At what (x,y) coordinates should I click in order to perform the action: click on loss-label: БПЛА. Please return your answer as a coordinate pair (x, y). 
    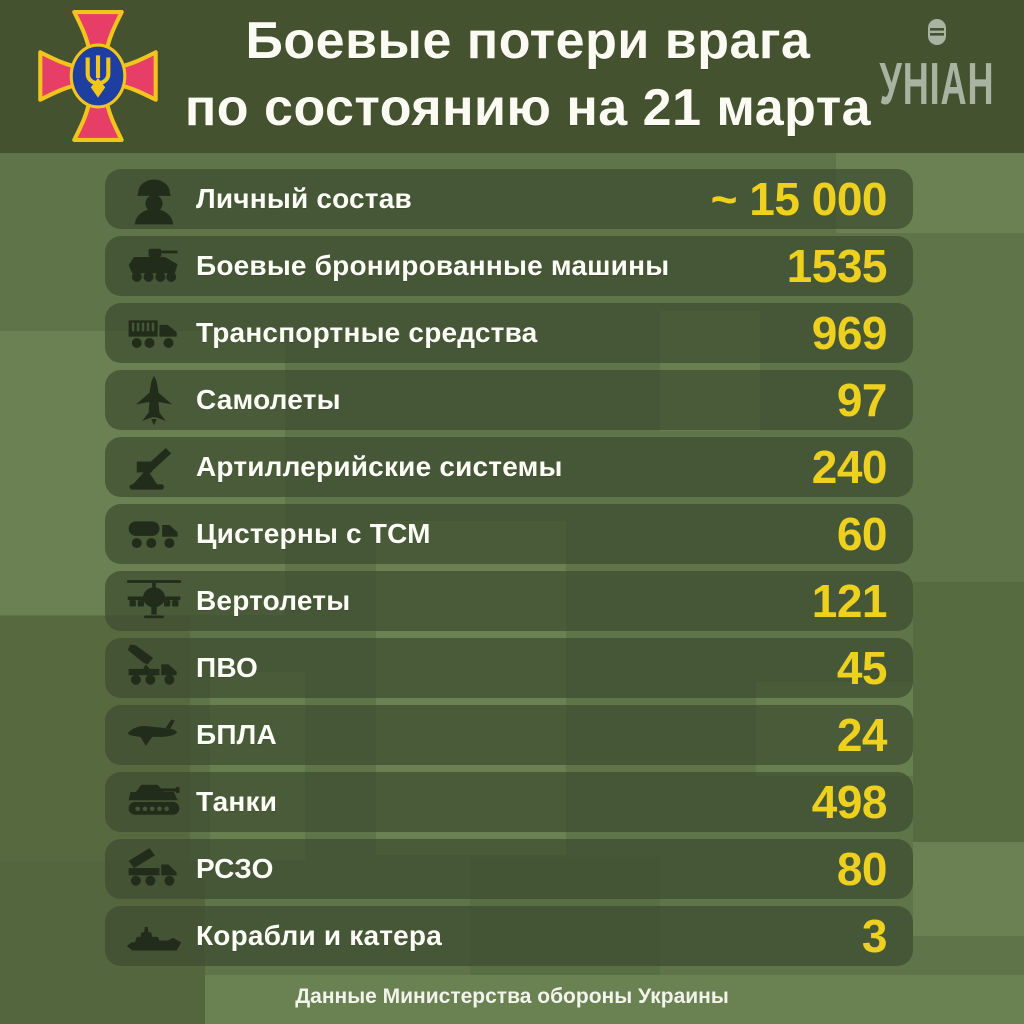
    Looking at the image, I should click on (236, 734).